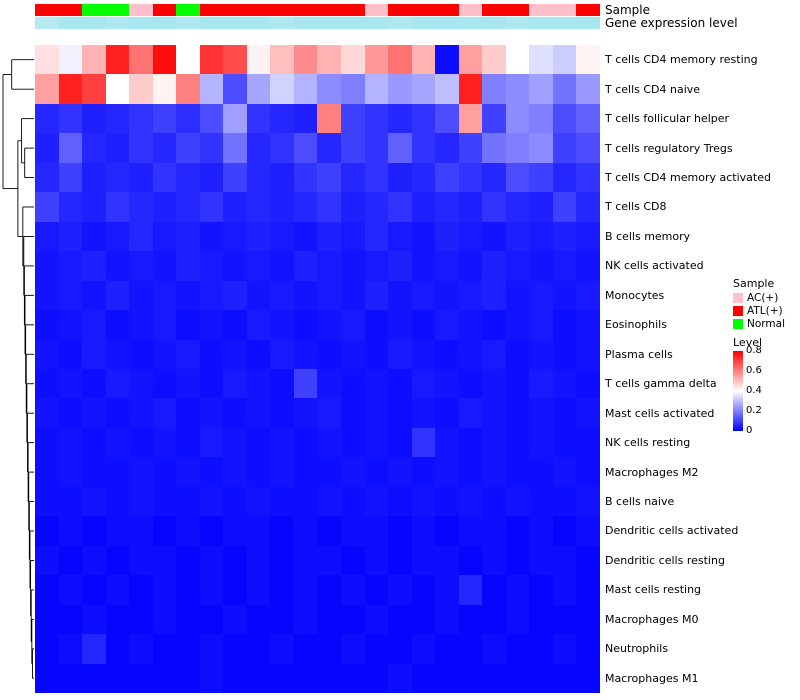 Image resolution: width=800 pixels, height=700 pixels. I want to click on legend-sample-item: ATL(+), so click(759, 311).